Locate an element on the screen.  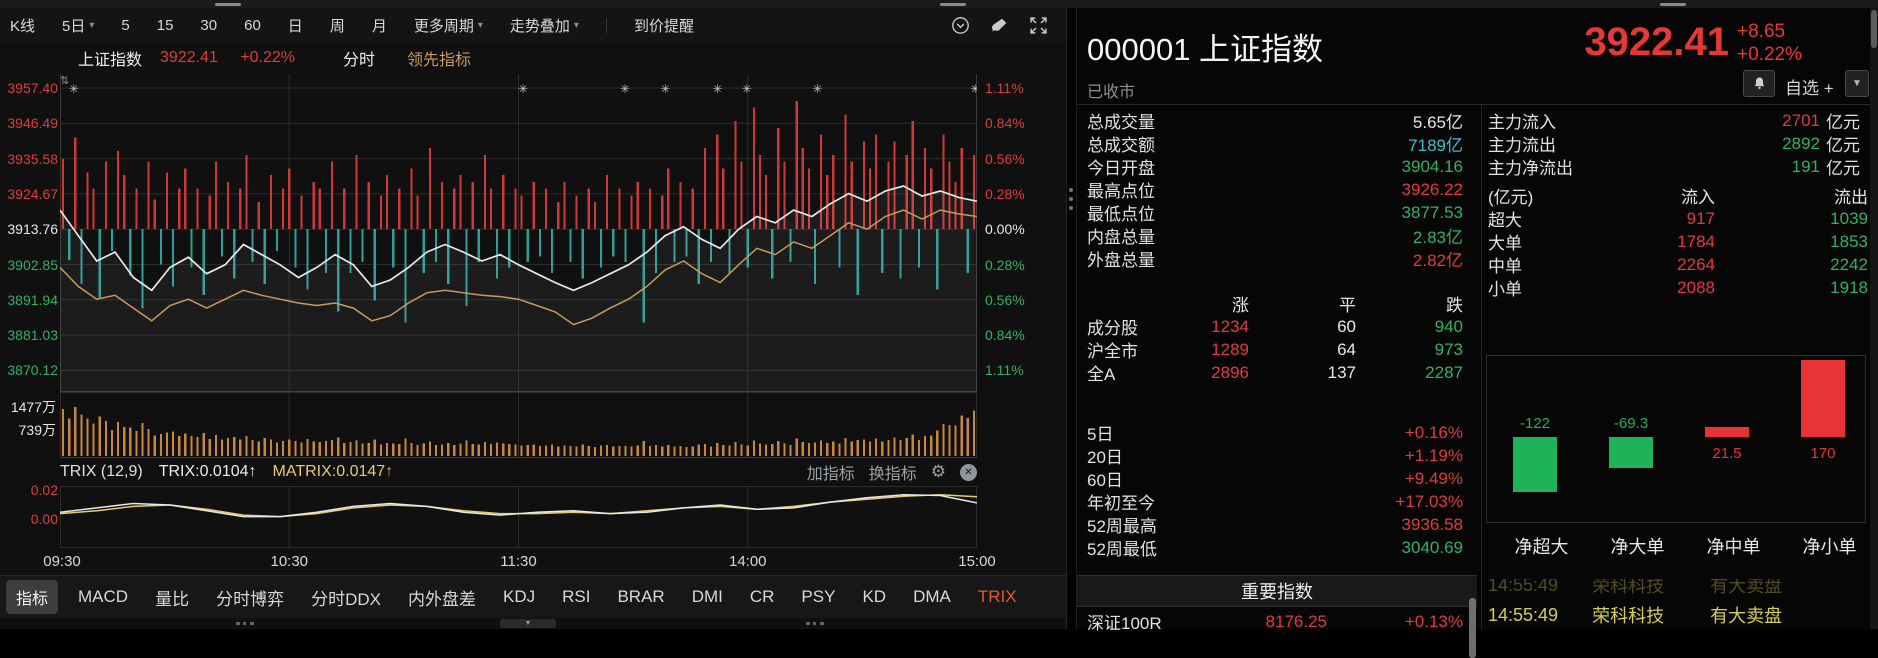
stat-row: 总成交量 5.65亿 is located at coordinates (1277, 120).